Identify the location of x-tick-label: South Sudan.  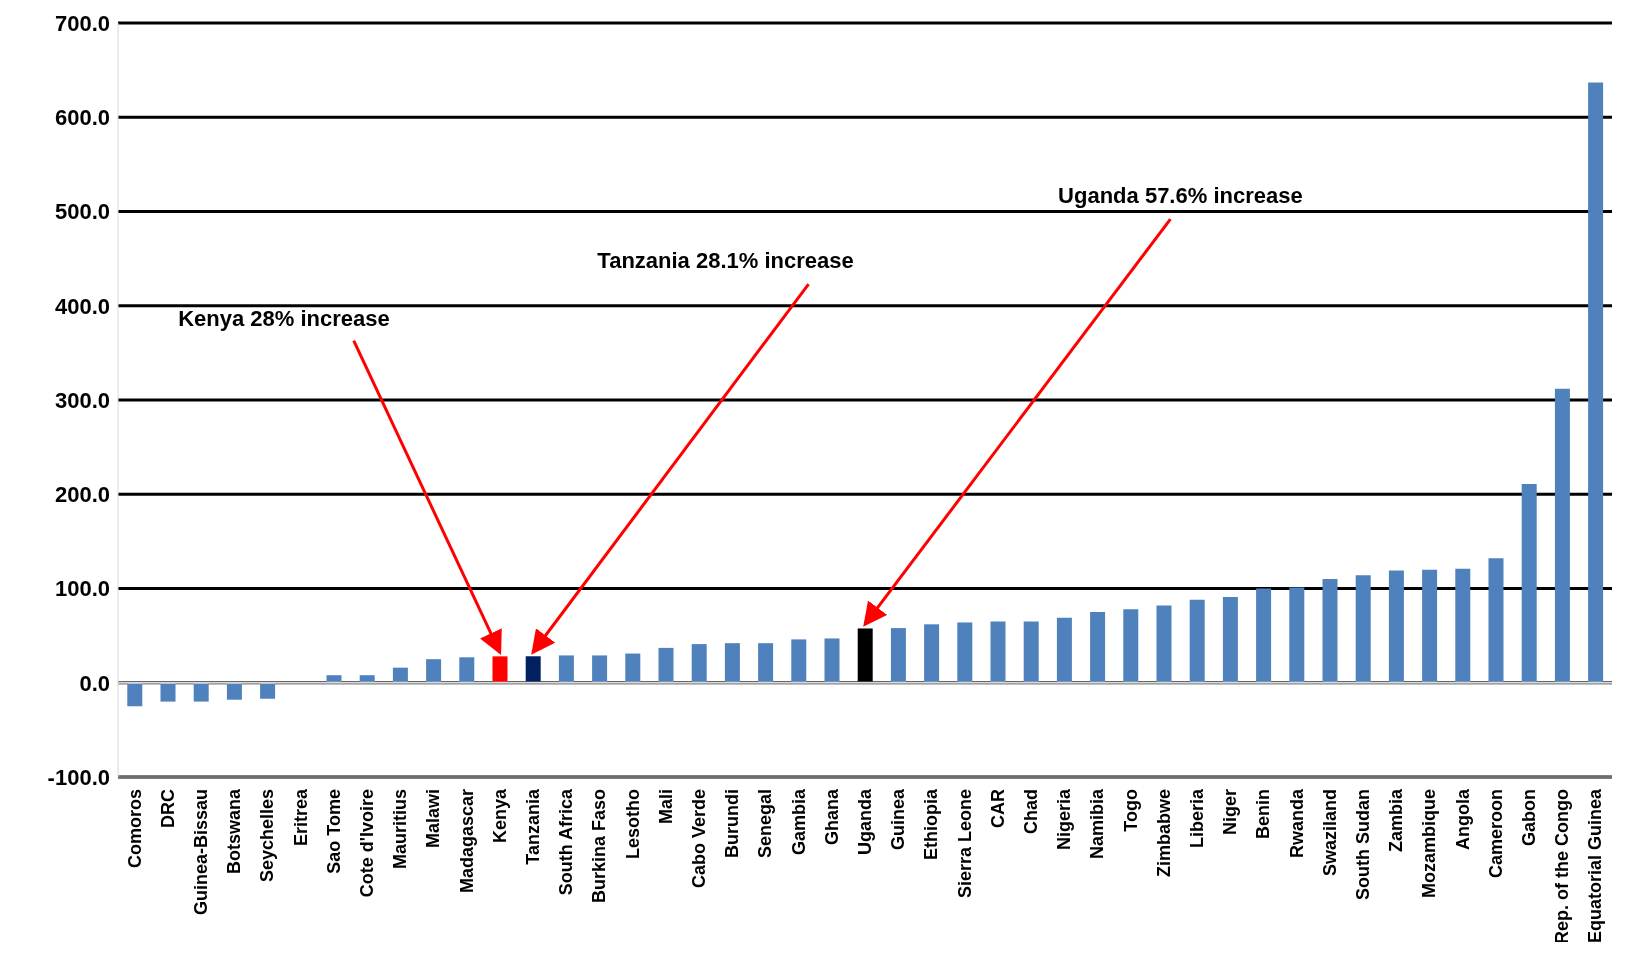
(1363, 844).